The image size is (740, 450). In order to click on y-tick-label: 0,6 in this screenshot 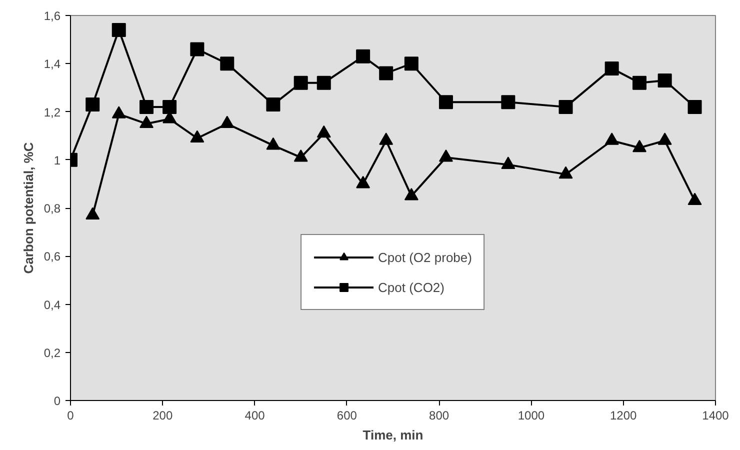, I will do `click(52, 257)`.